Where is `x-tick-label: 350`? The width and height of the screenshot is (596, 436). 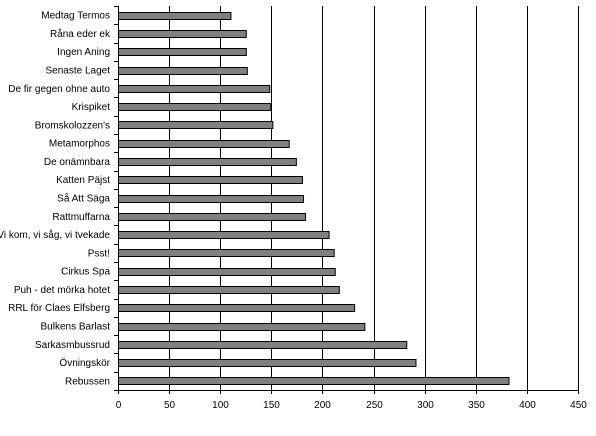
x-tick-label: 350 is located at coordinates (476, 405).